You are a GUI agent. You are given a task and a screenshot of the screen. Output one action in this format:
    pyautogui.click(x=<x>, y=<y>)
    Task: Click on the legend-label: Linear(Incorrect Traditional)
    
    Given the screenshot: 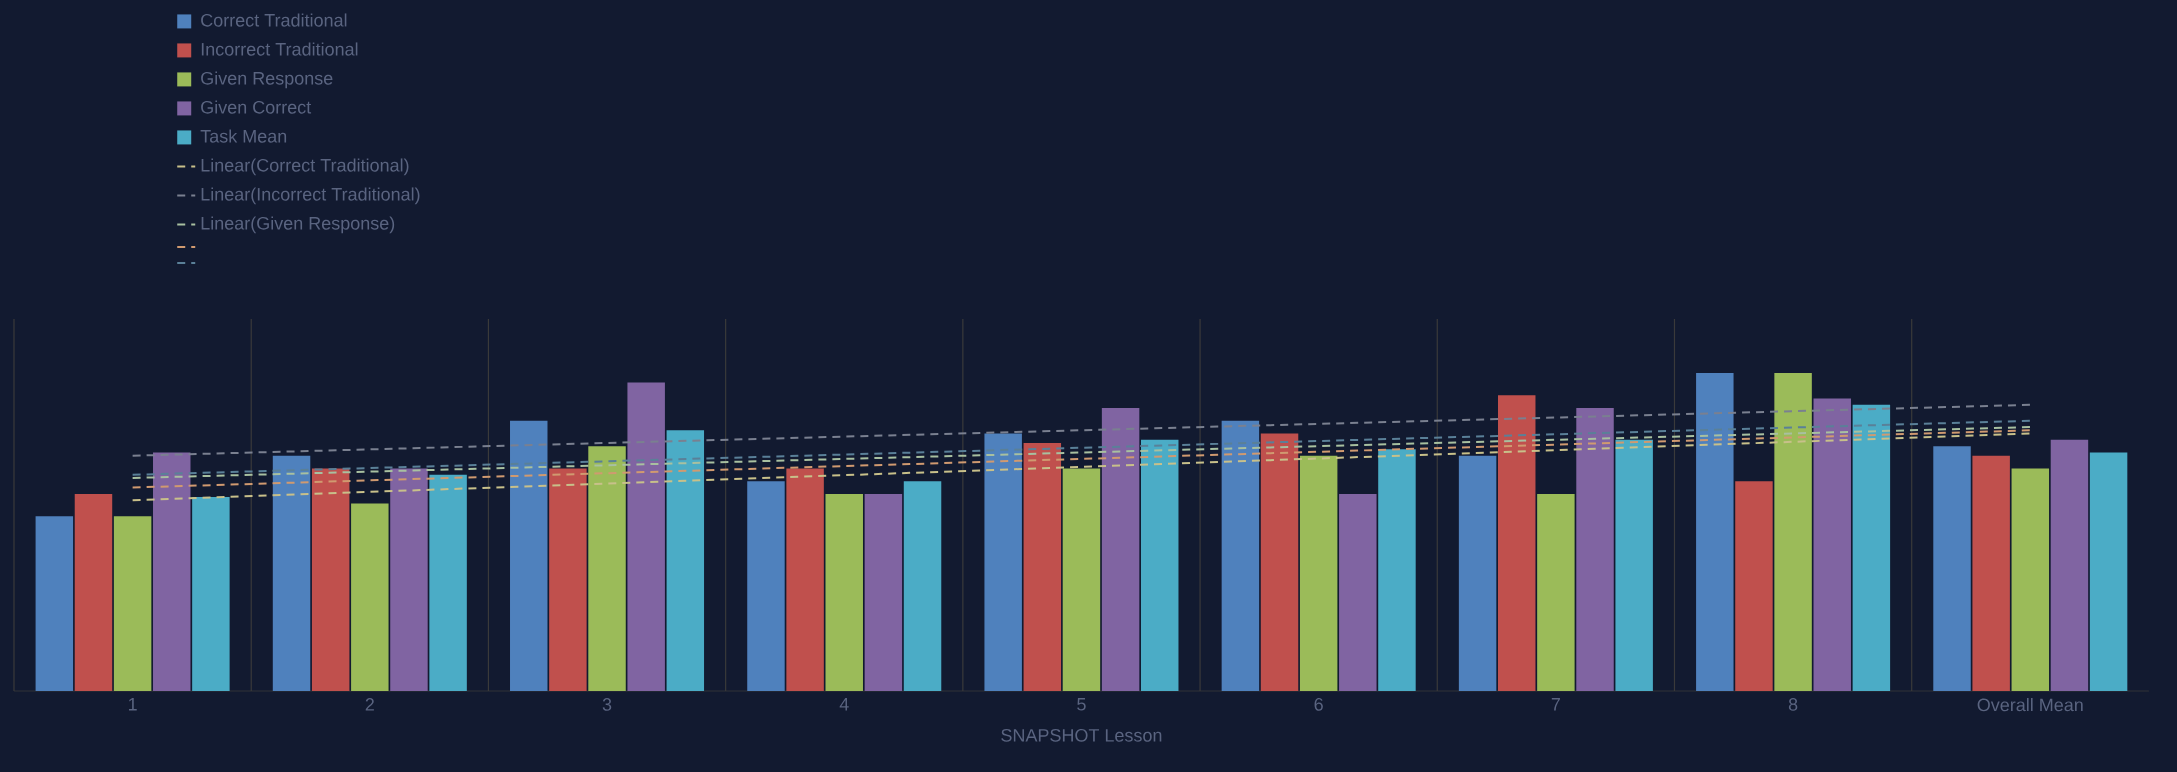 What is the action you would take?
    pyautogui.click(x=310, y=196)
    